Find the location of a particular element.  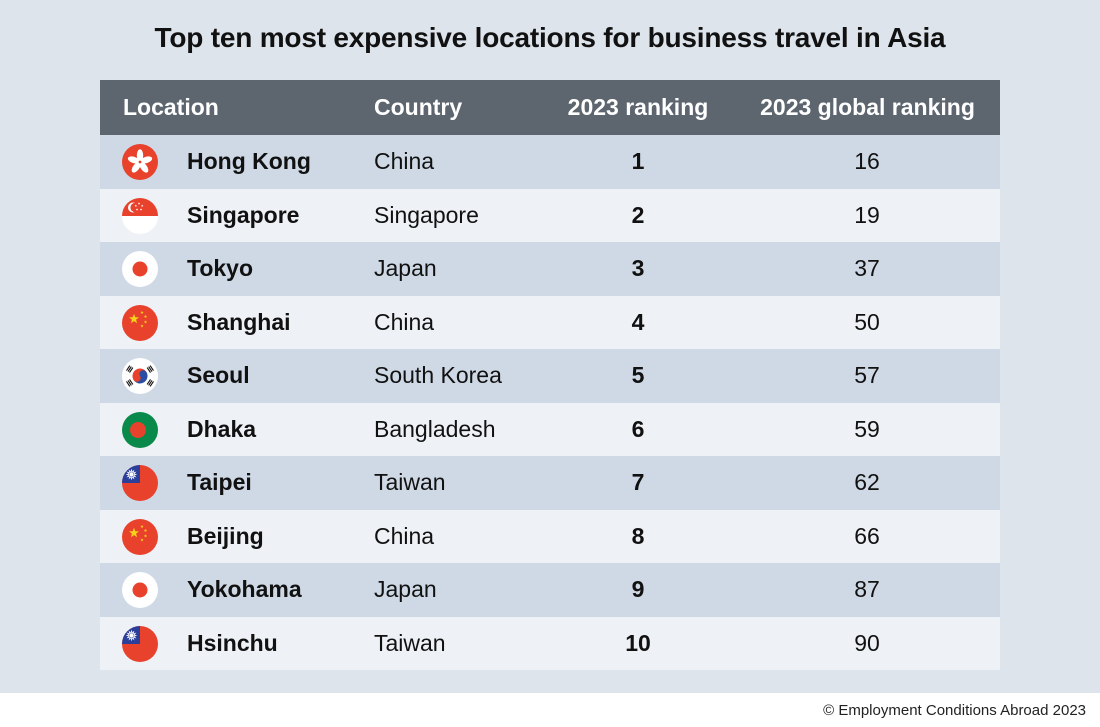

ranking-cell: 2 is located at coordinates (638, 214).